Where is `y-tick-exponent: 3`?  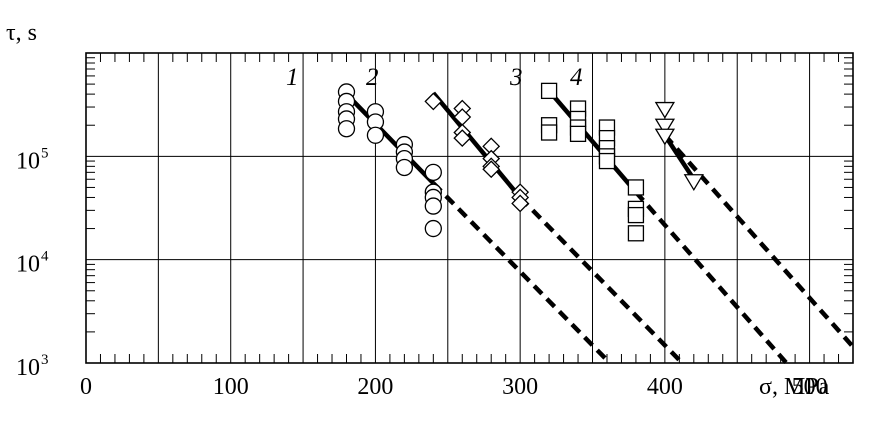 y-tick-exponent: 3 is located at coordinates (45, 360).